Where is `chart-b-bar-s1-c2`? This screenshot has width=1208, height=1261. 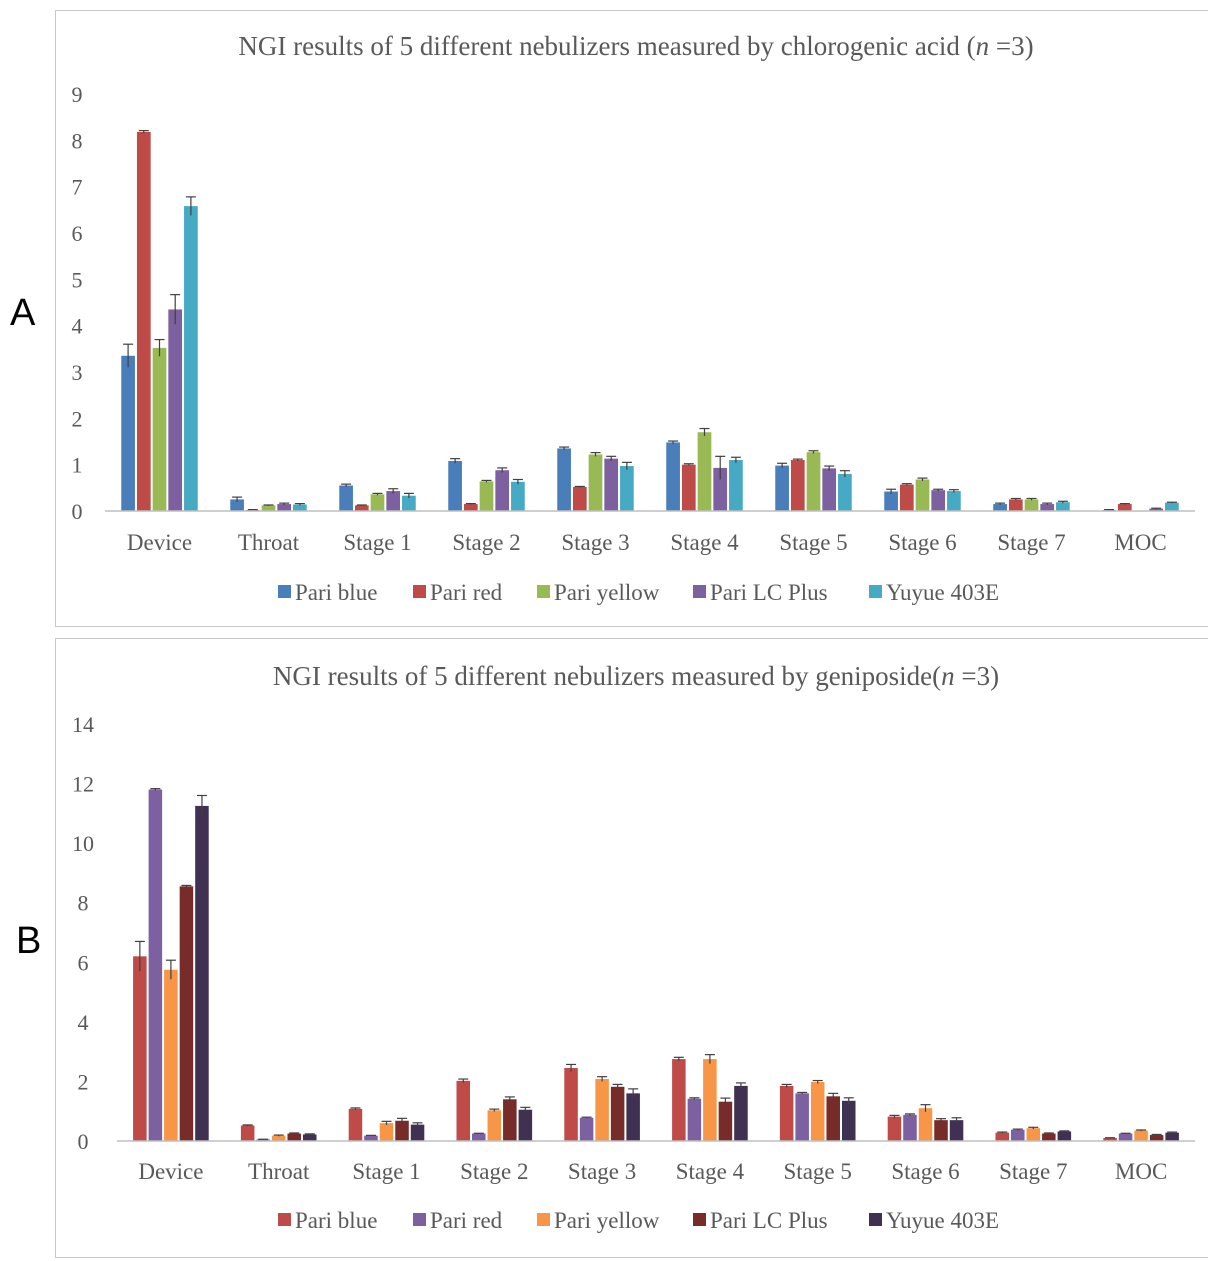
chart-b-bar-s1-c2 is located at coordinates (371, 1138).